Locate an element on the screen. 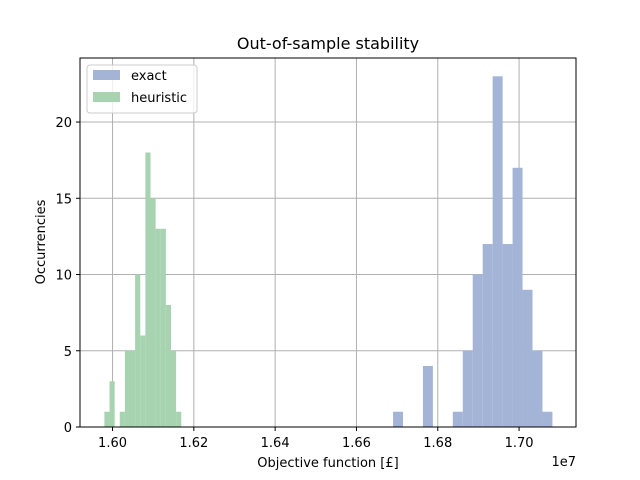  y-axis-label: Occurrencies is located at coordinates (41, 241).